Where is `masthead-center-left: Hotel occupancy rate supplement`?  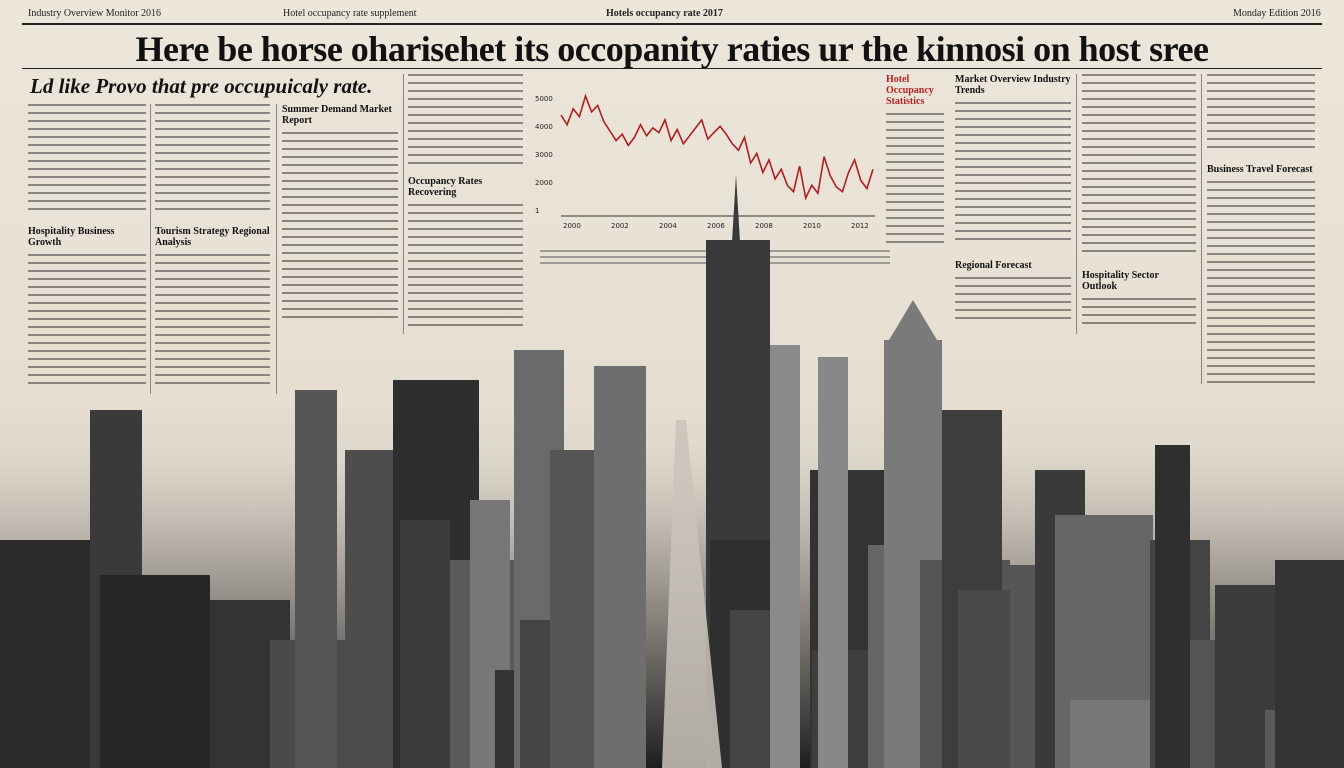
masthead-center-left: Hotel occupancy rate supplement is located at coordinates (350, 13).